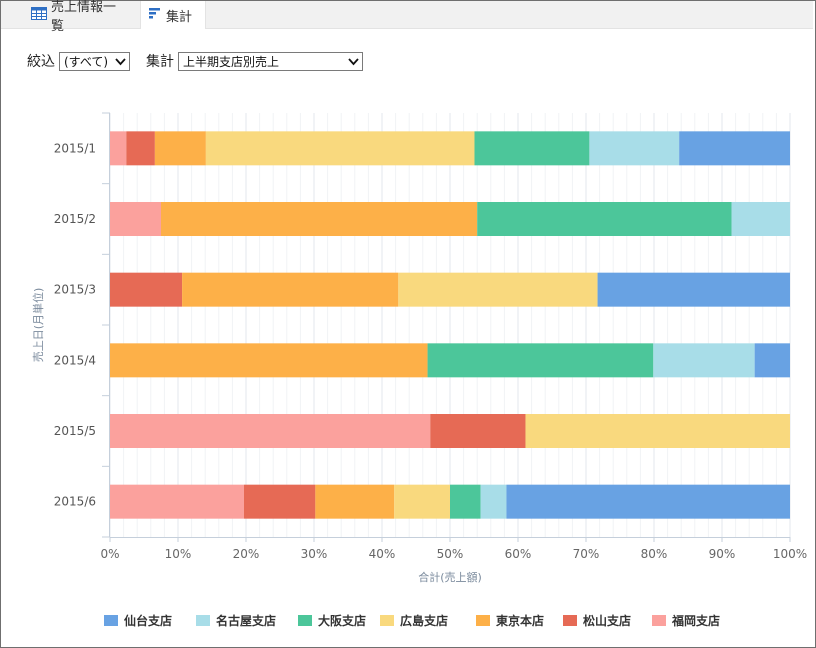  I want to click on aggregate-select: 上半期支店別売上, so click(270, 61).